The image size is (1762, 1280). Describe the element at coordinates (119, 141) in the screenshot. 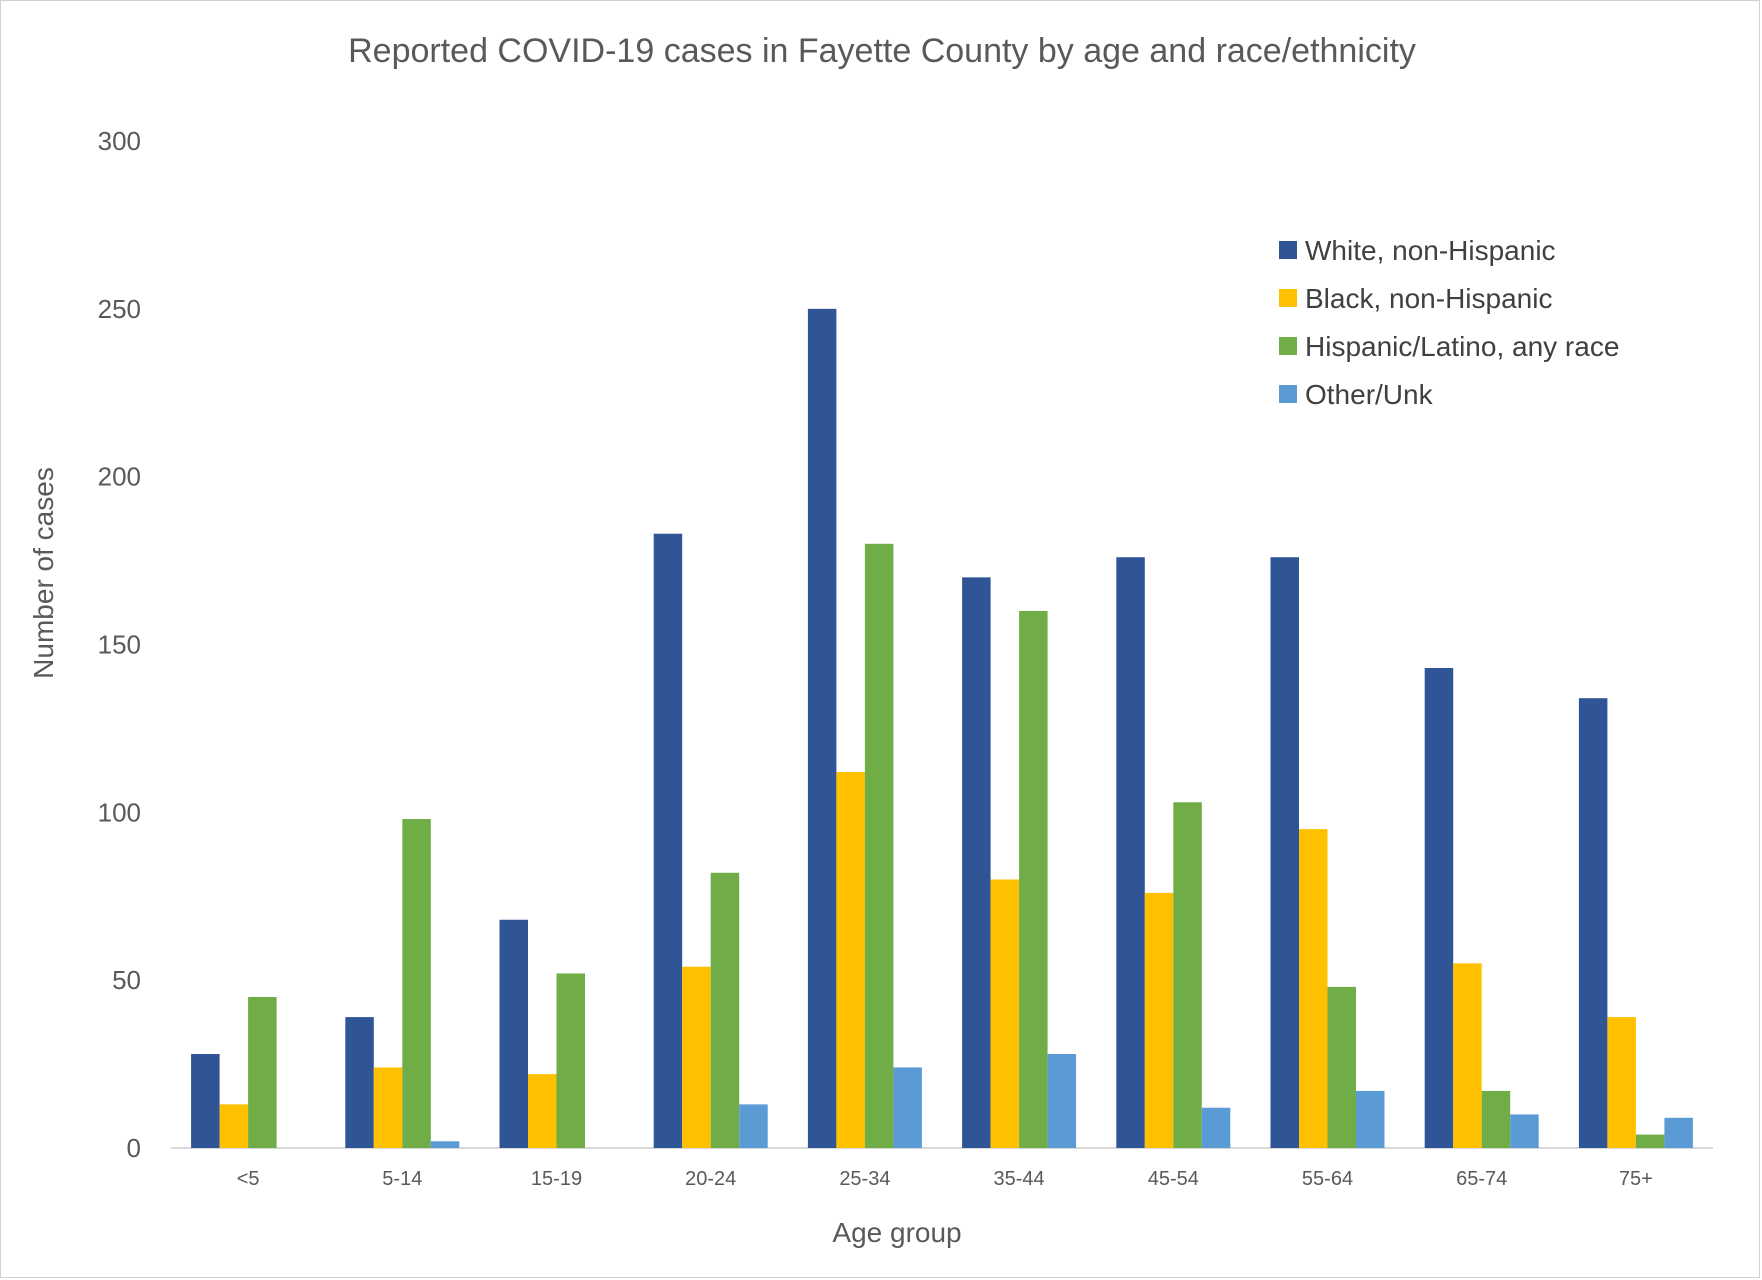

I see `y-tick-label: 300` at that location.